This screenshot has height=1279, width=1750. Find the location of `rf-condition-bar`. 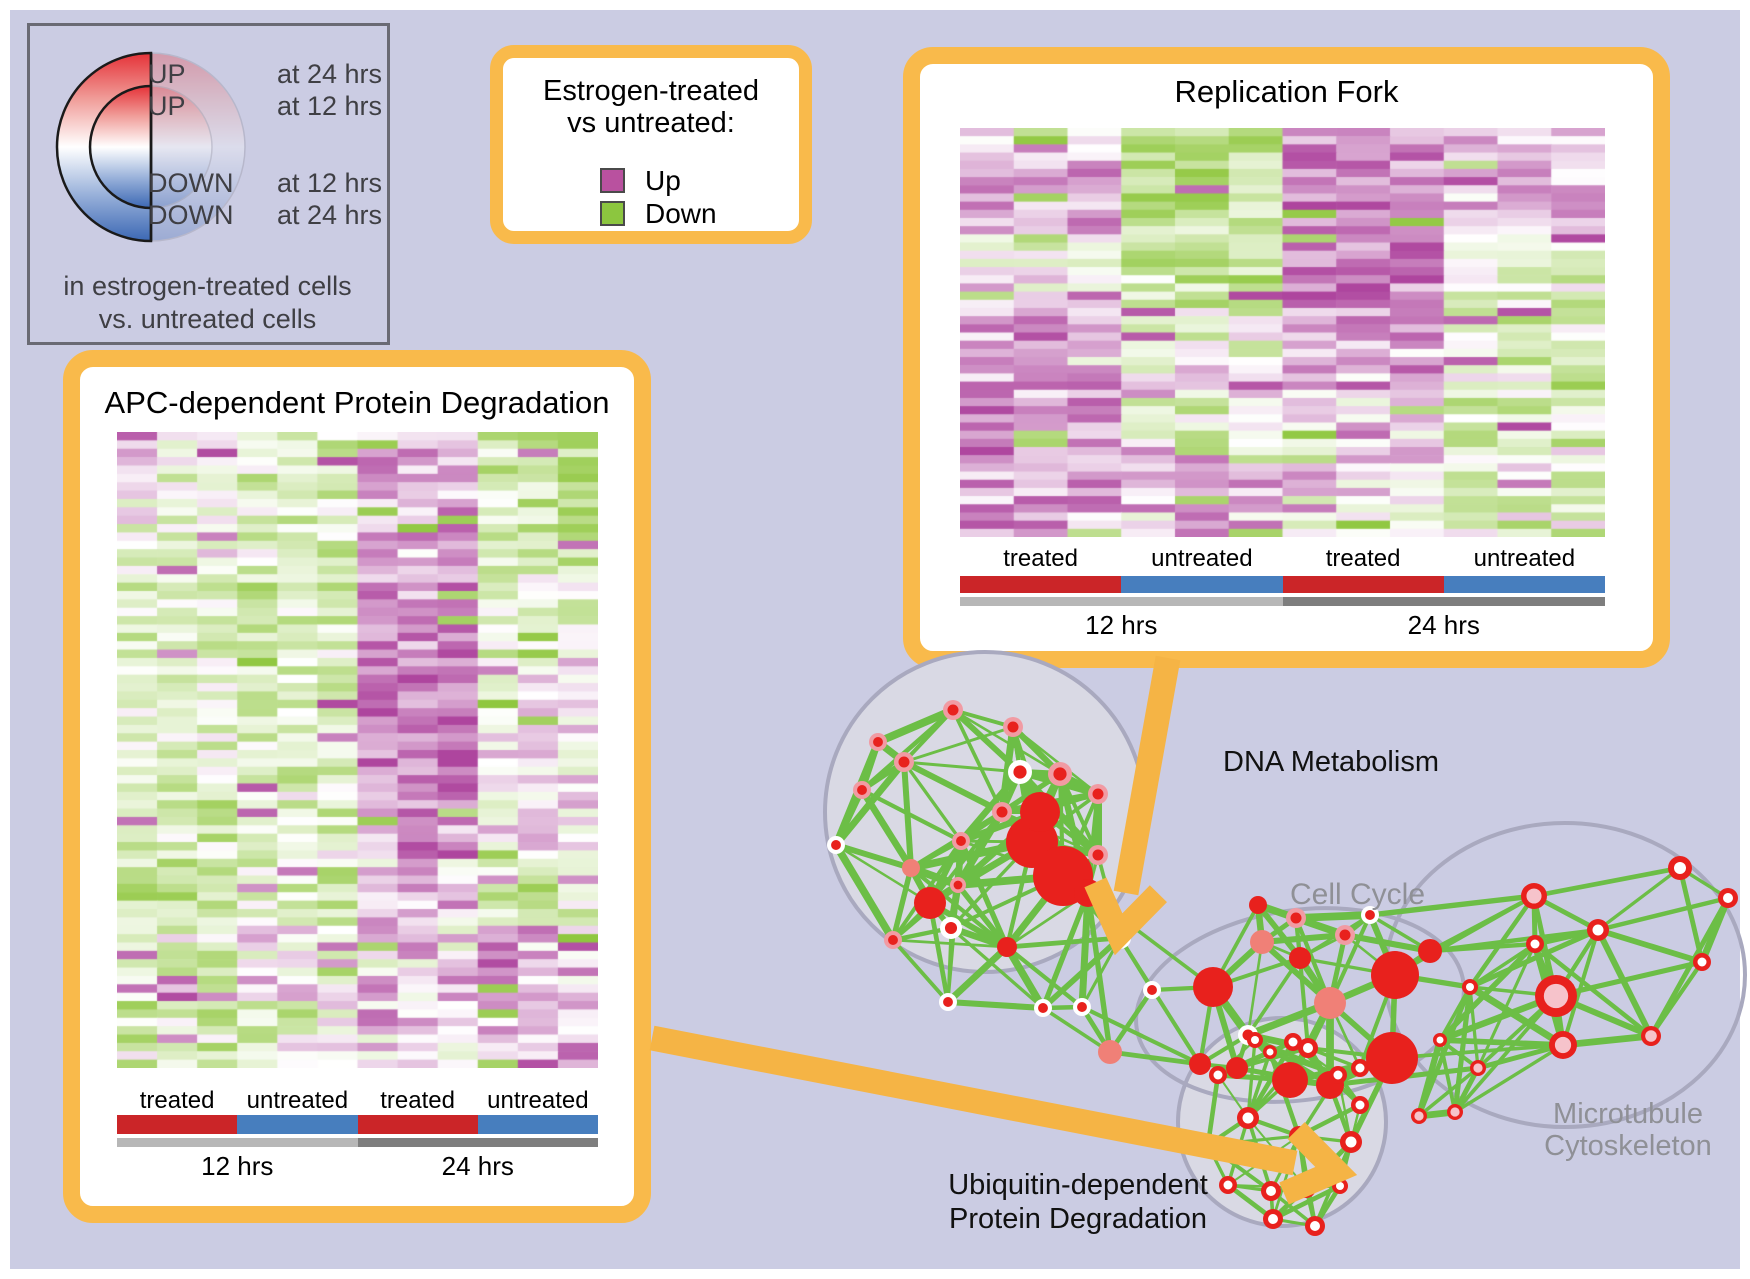

rf-condition-bar is located at coordinates (1282, 584).